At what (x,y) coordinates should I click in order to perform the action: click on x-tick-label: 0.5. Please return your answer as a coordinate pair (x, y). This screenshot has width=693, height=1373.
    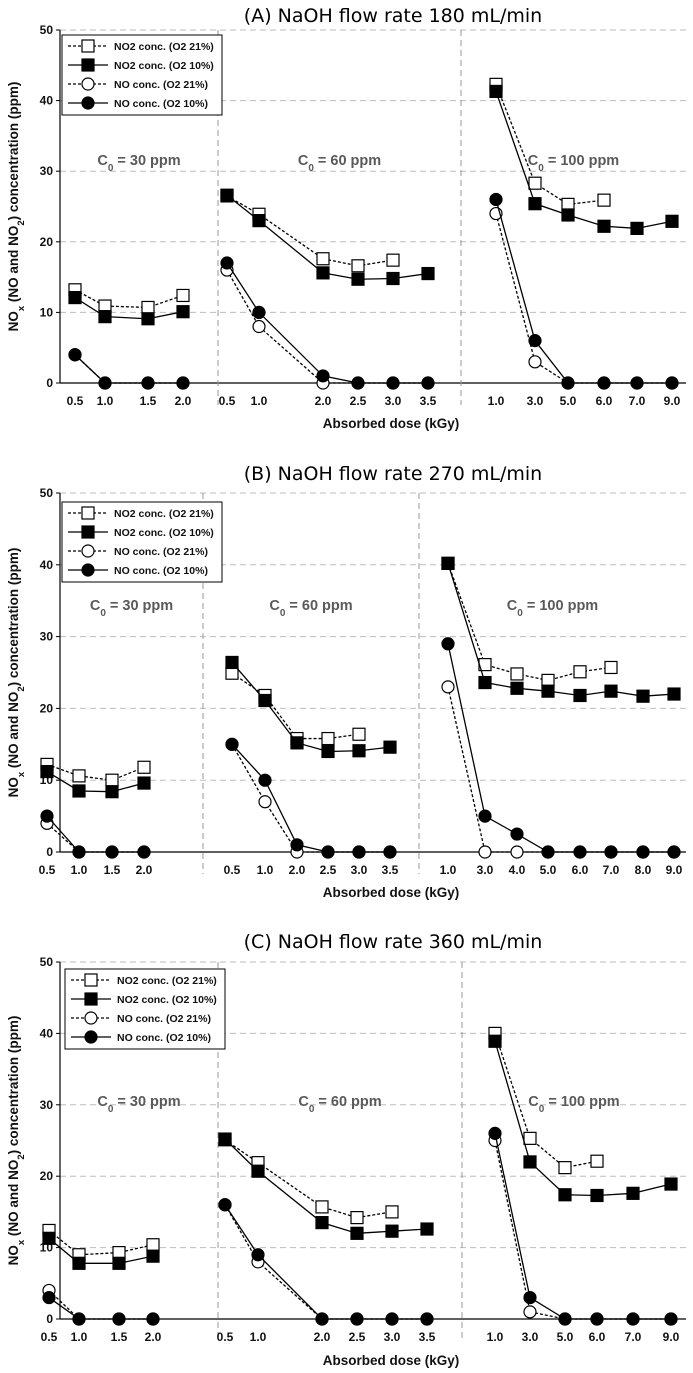
    Looking at the image, I should click on (49, 1337).